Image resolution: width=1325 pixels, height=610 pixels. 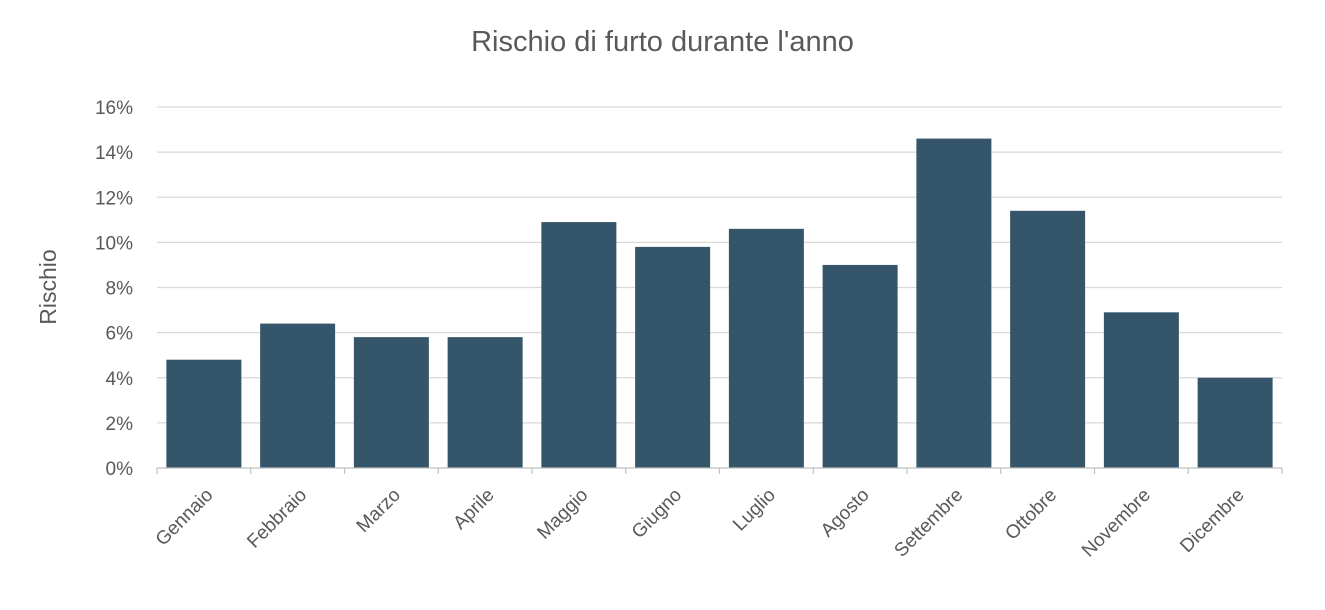 What do you see at coordinates (1031, 515) in the screenshot?
I see `x-tick-label: Ottobre` at bounding box center [1031, 515].